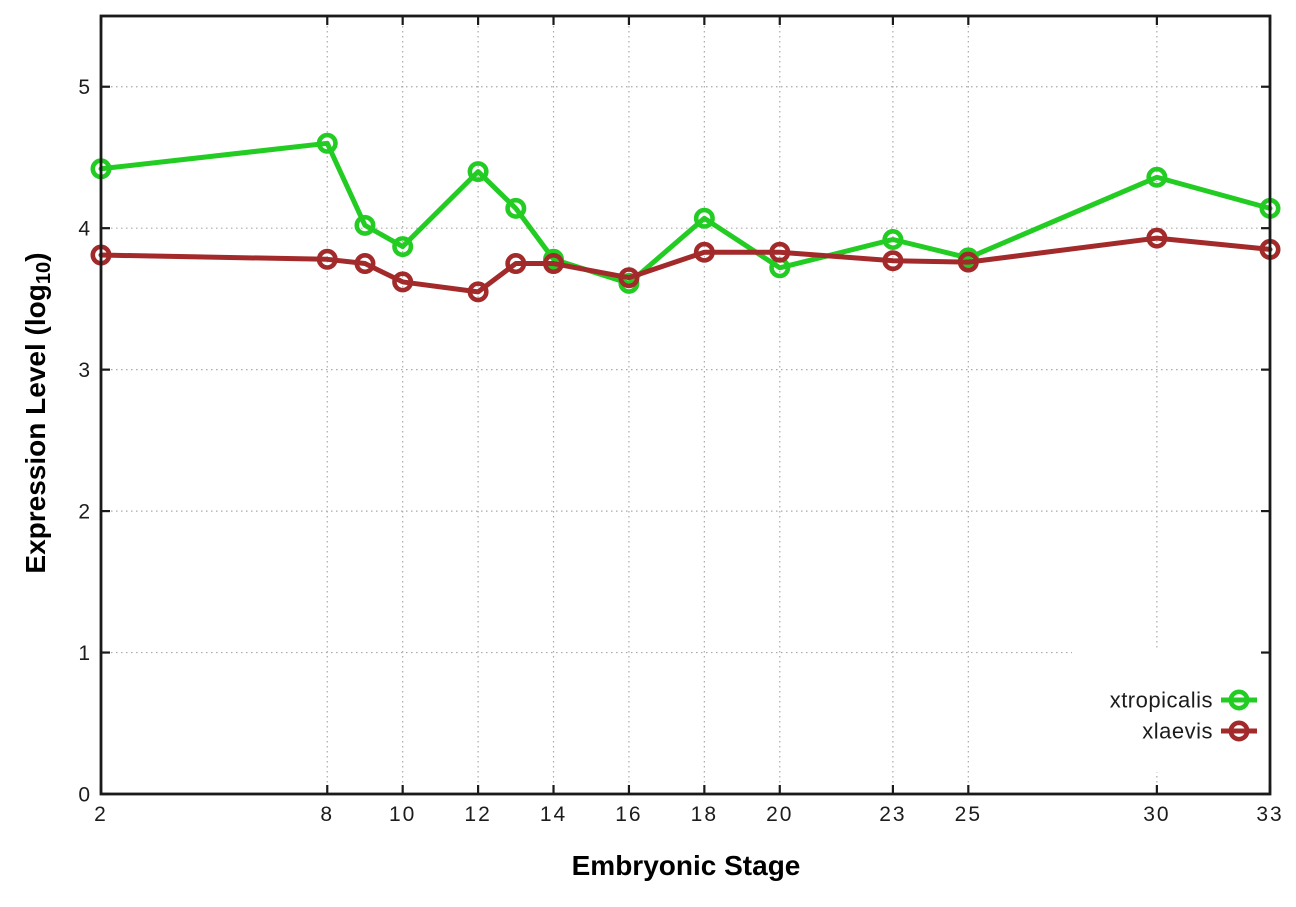  I want to click on y-tick-label: 5, so click(85, 87).